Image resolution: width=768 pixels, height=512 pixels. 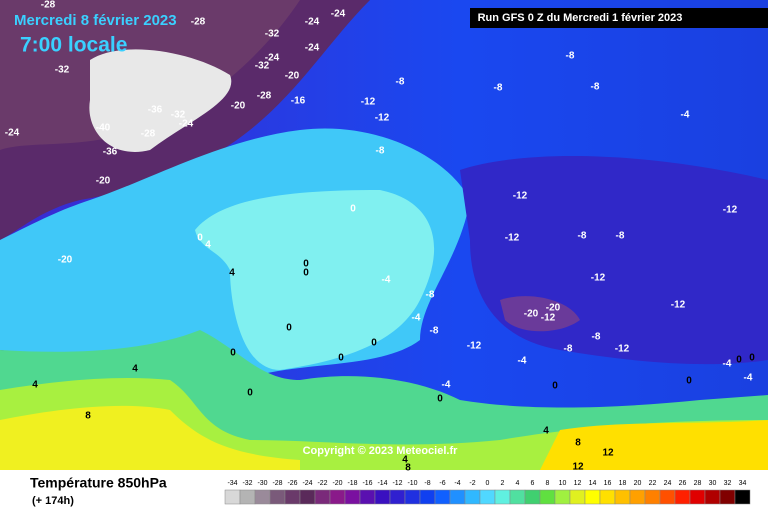 What do you see at coordinates (292, 483) in the screenshot?
I see `legend-tick-label: -26` at bounding box center [292, 483].